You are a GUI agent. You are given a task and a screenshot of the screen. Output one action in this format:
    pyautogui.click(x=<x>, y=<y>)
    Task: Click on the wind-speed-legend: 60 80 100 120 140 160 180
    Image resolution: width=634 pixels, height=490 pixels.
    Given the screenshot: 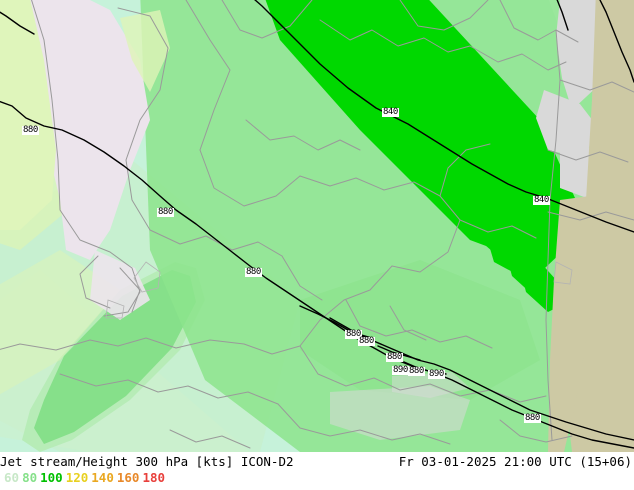 What is the action you would take?
    pyautogui.click(x=86, y=477)
    